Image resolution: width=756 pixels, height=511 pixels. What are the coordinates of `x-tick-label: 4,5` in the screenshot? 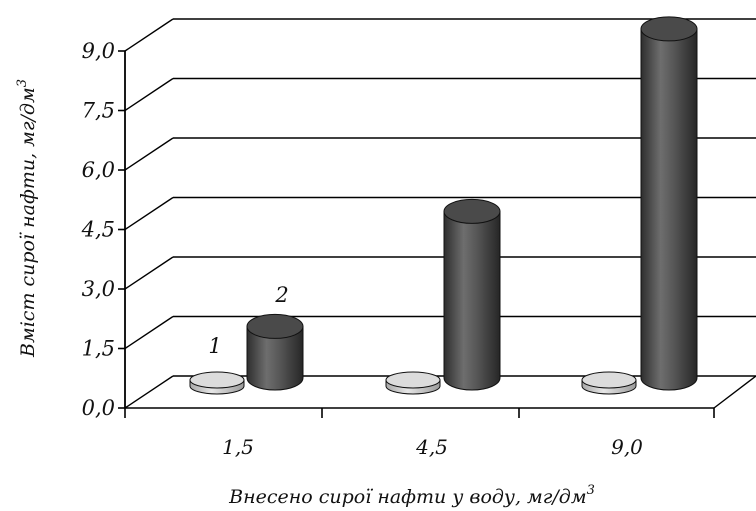 It's located at (431, 447).